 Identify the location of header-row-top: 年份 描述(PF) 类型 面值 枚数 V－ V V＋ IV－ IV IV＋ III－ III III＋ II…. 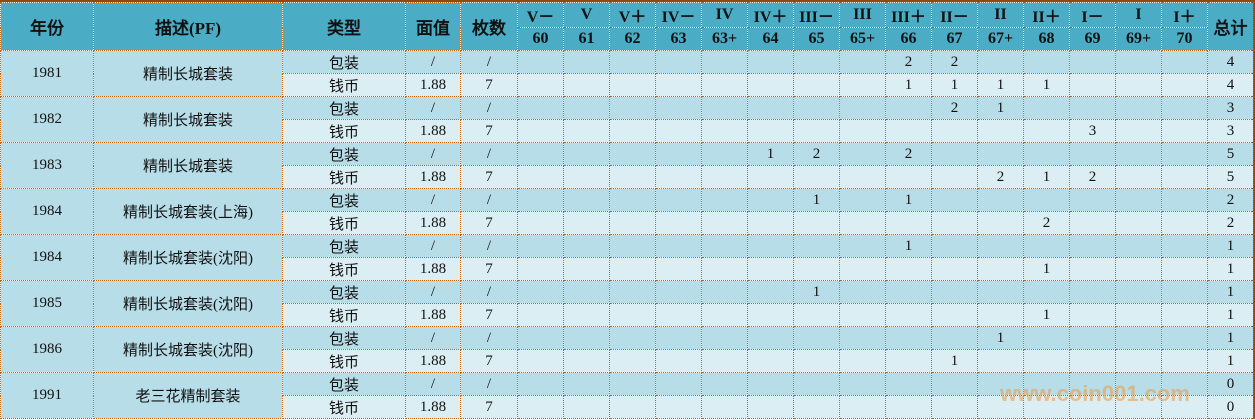
(627, 26).